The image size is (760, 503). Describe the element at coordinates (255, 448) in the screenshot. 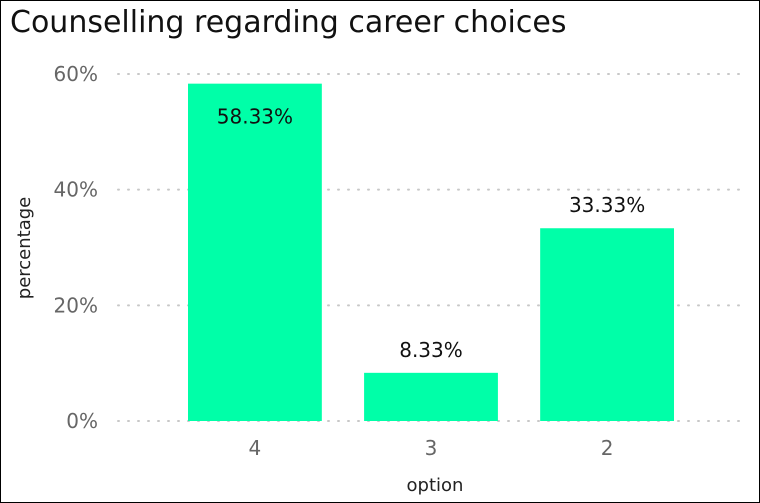

I see `x-tick-label: 4` at that location.